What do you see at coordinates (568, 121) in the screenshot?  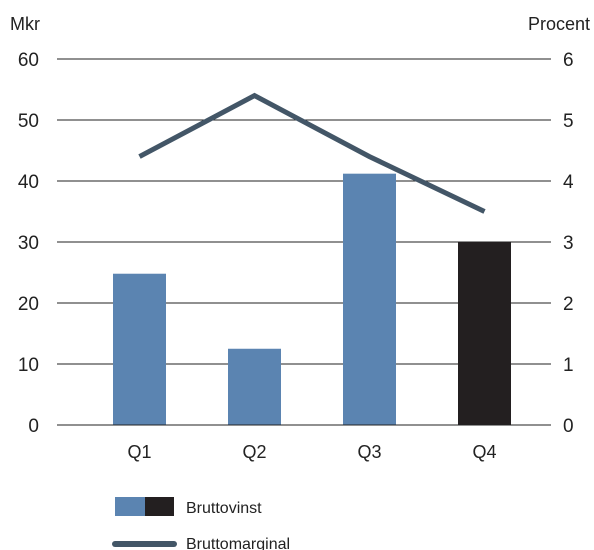 I see `right-tick-label-5: 5` at bounding box center [568, 121].